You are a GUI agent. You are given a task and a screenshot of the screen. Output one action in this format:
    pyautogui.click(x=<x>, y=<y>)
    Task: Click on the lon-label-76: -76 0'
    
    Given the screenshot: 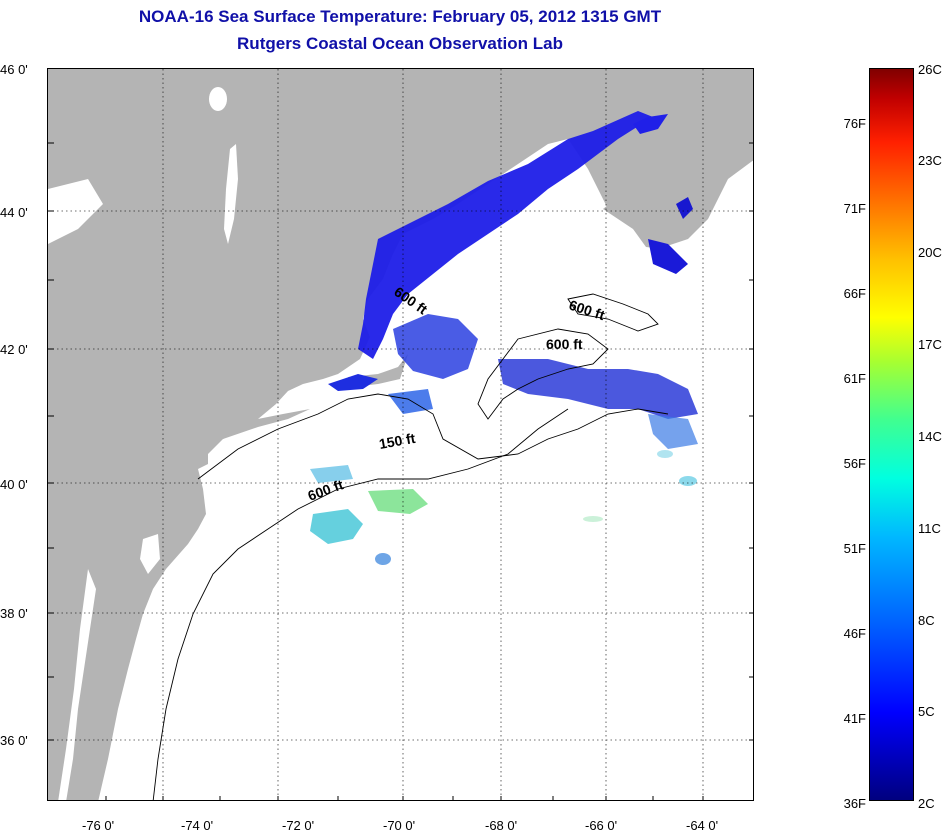 What is the action you would take?
    pyautogui.click(x=98, y=825)
    